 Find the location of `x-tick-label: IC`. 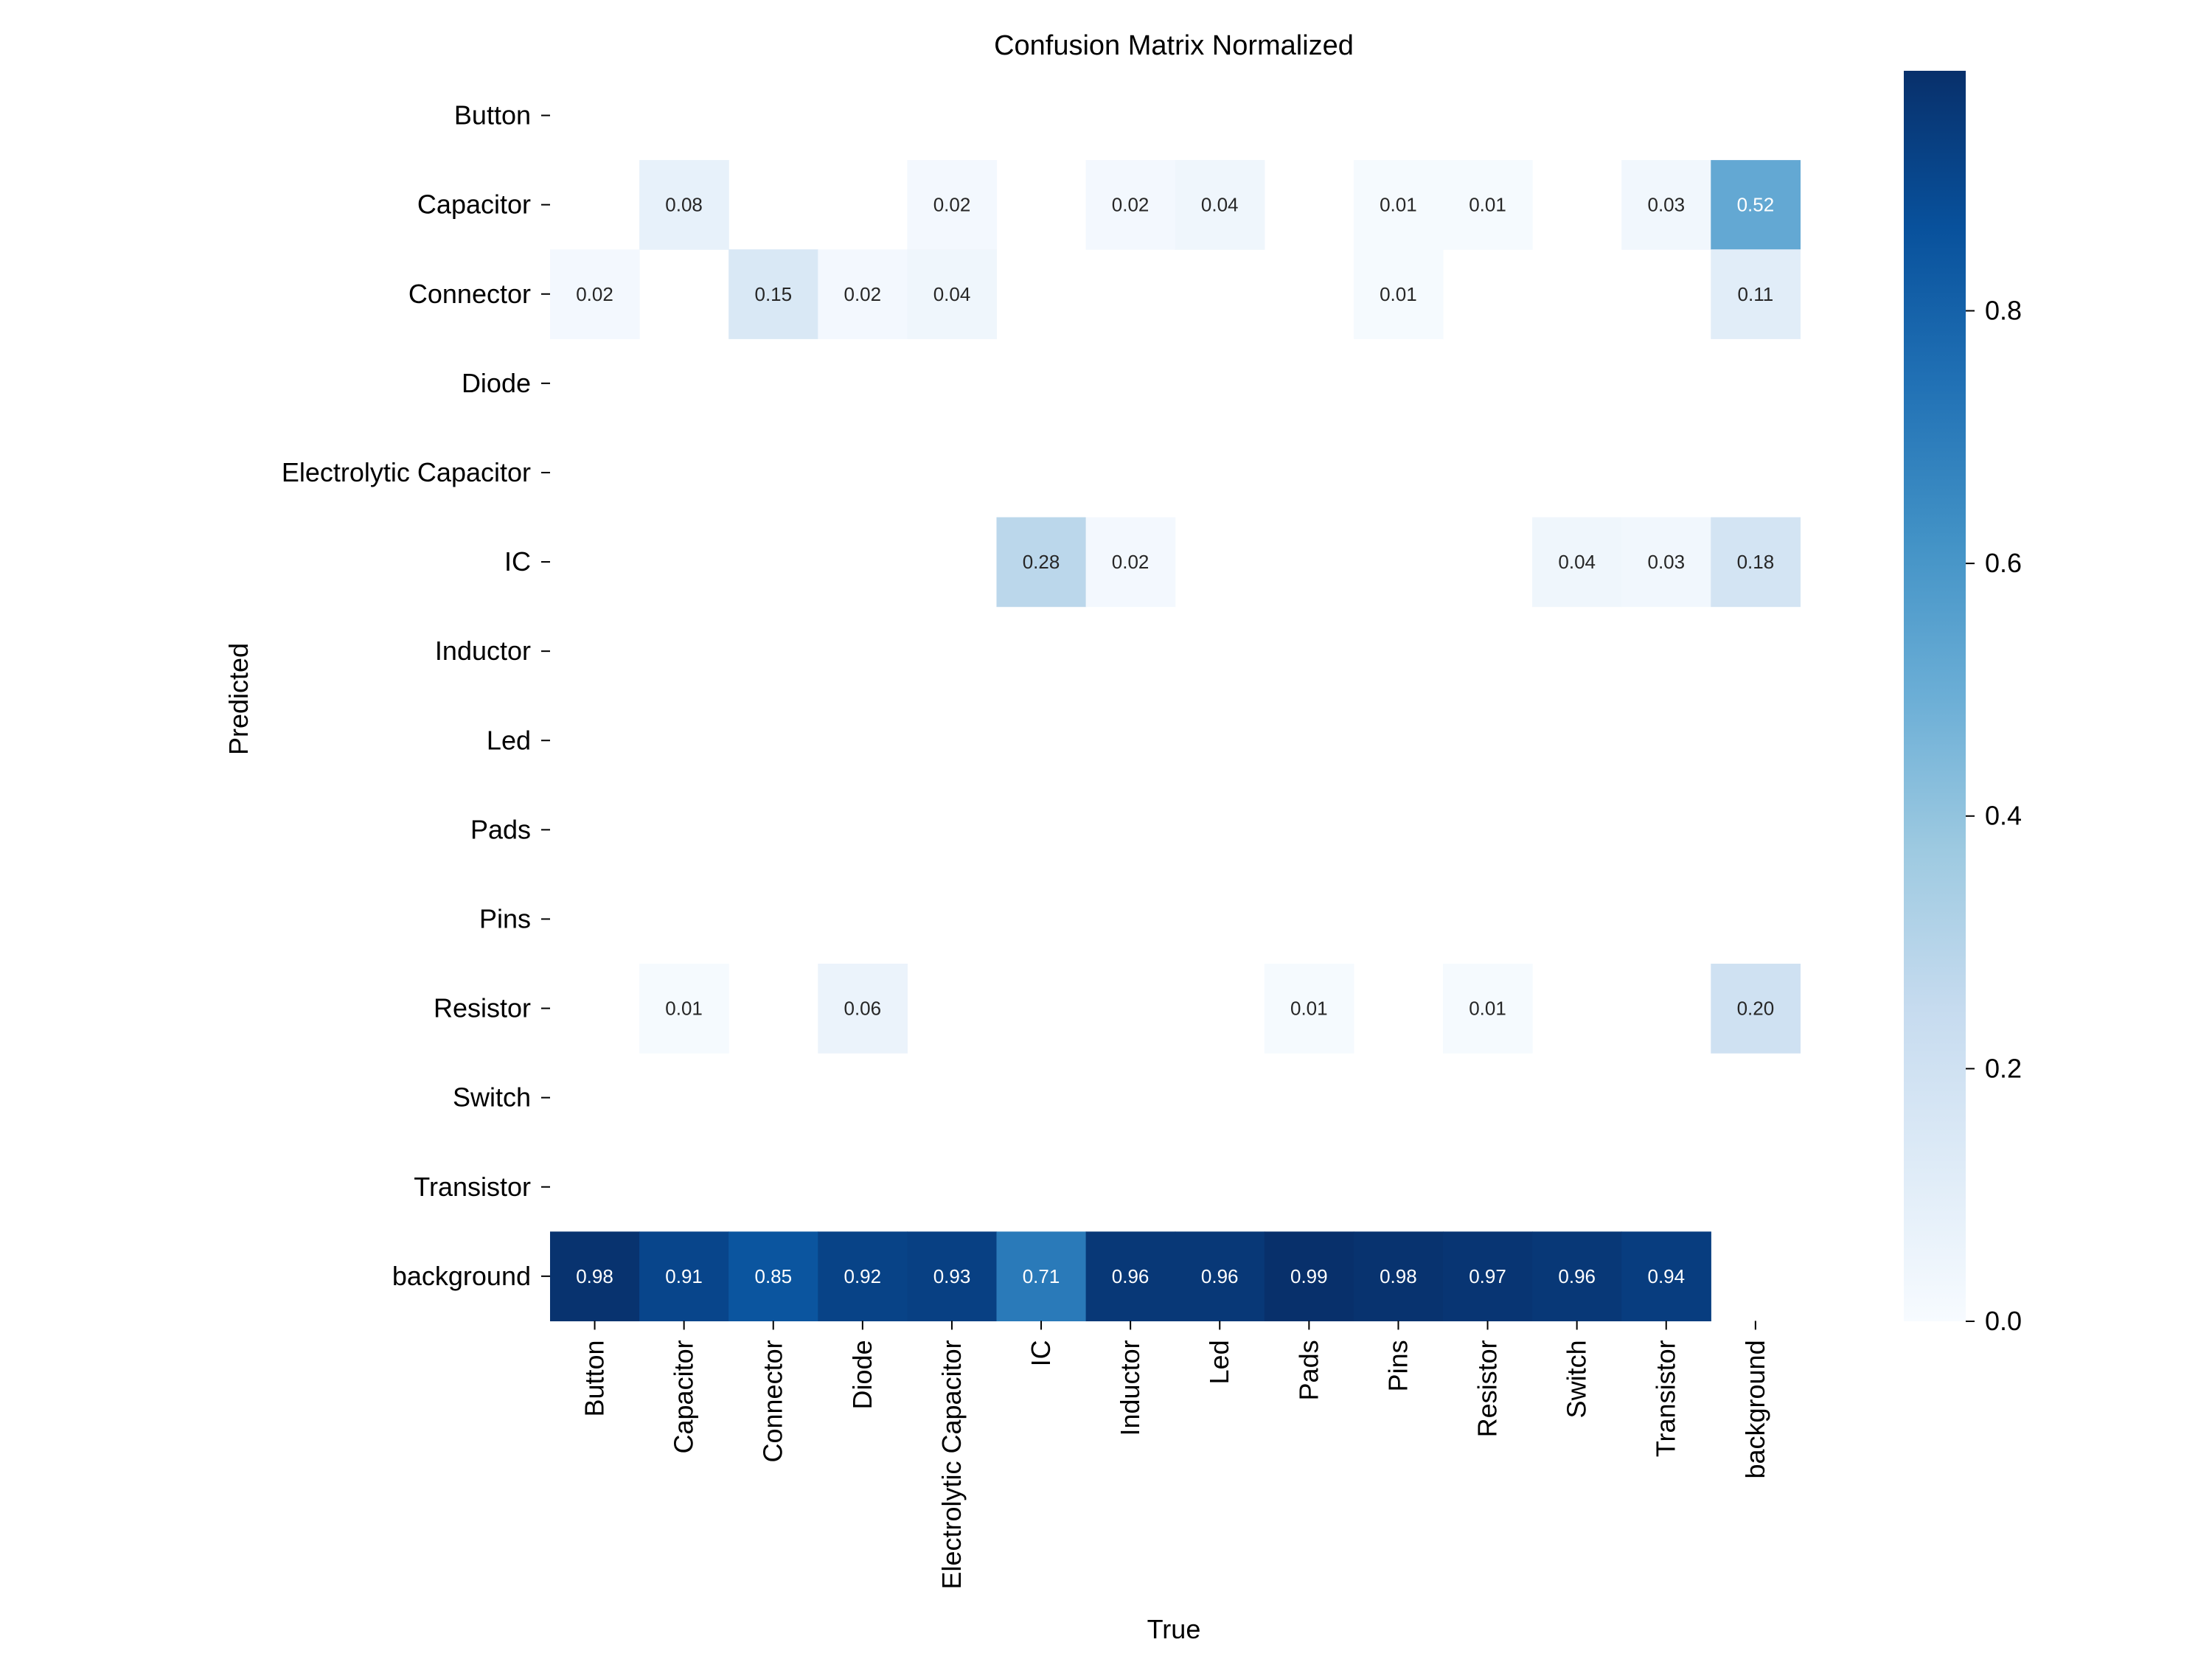

x-tick-label: IC is located at coordinates (1041, 1353).